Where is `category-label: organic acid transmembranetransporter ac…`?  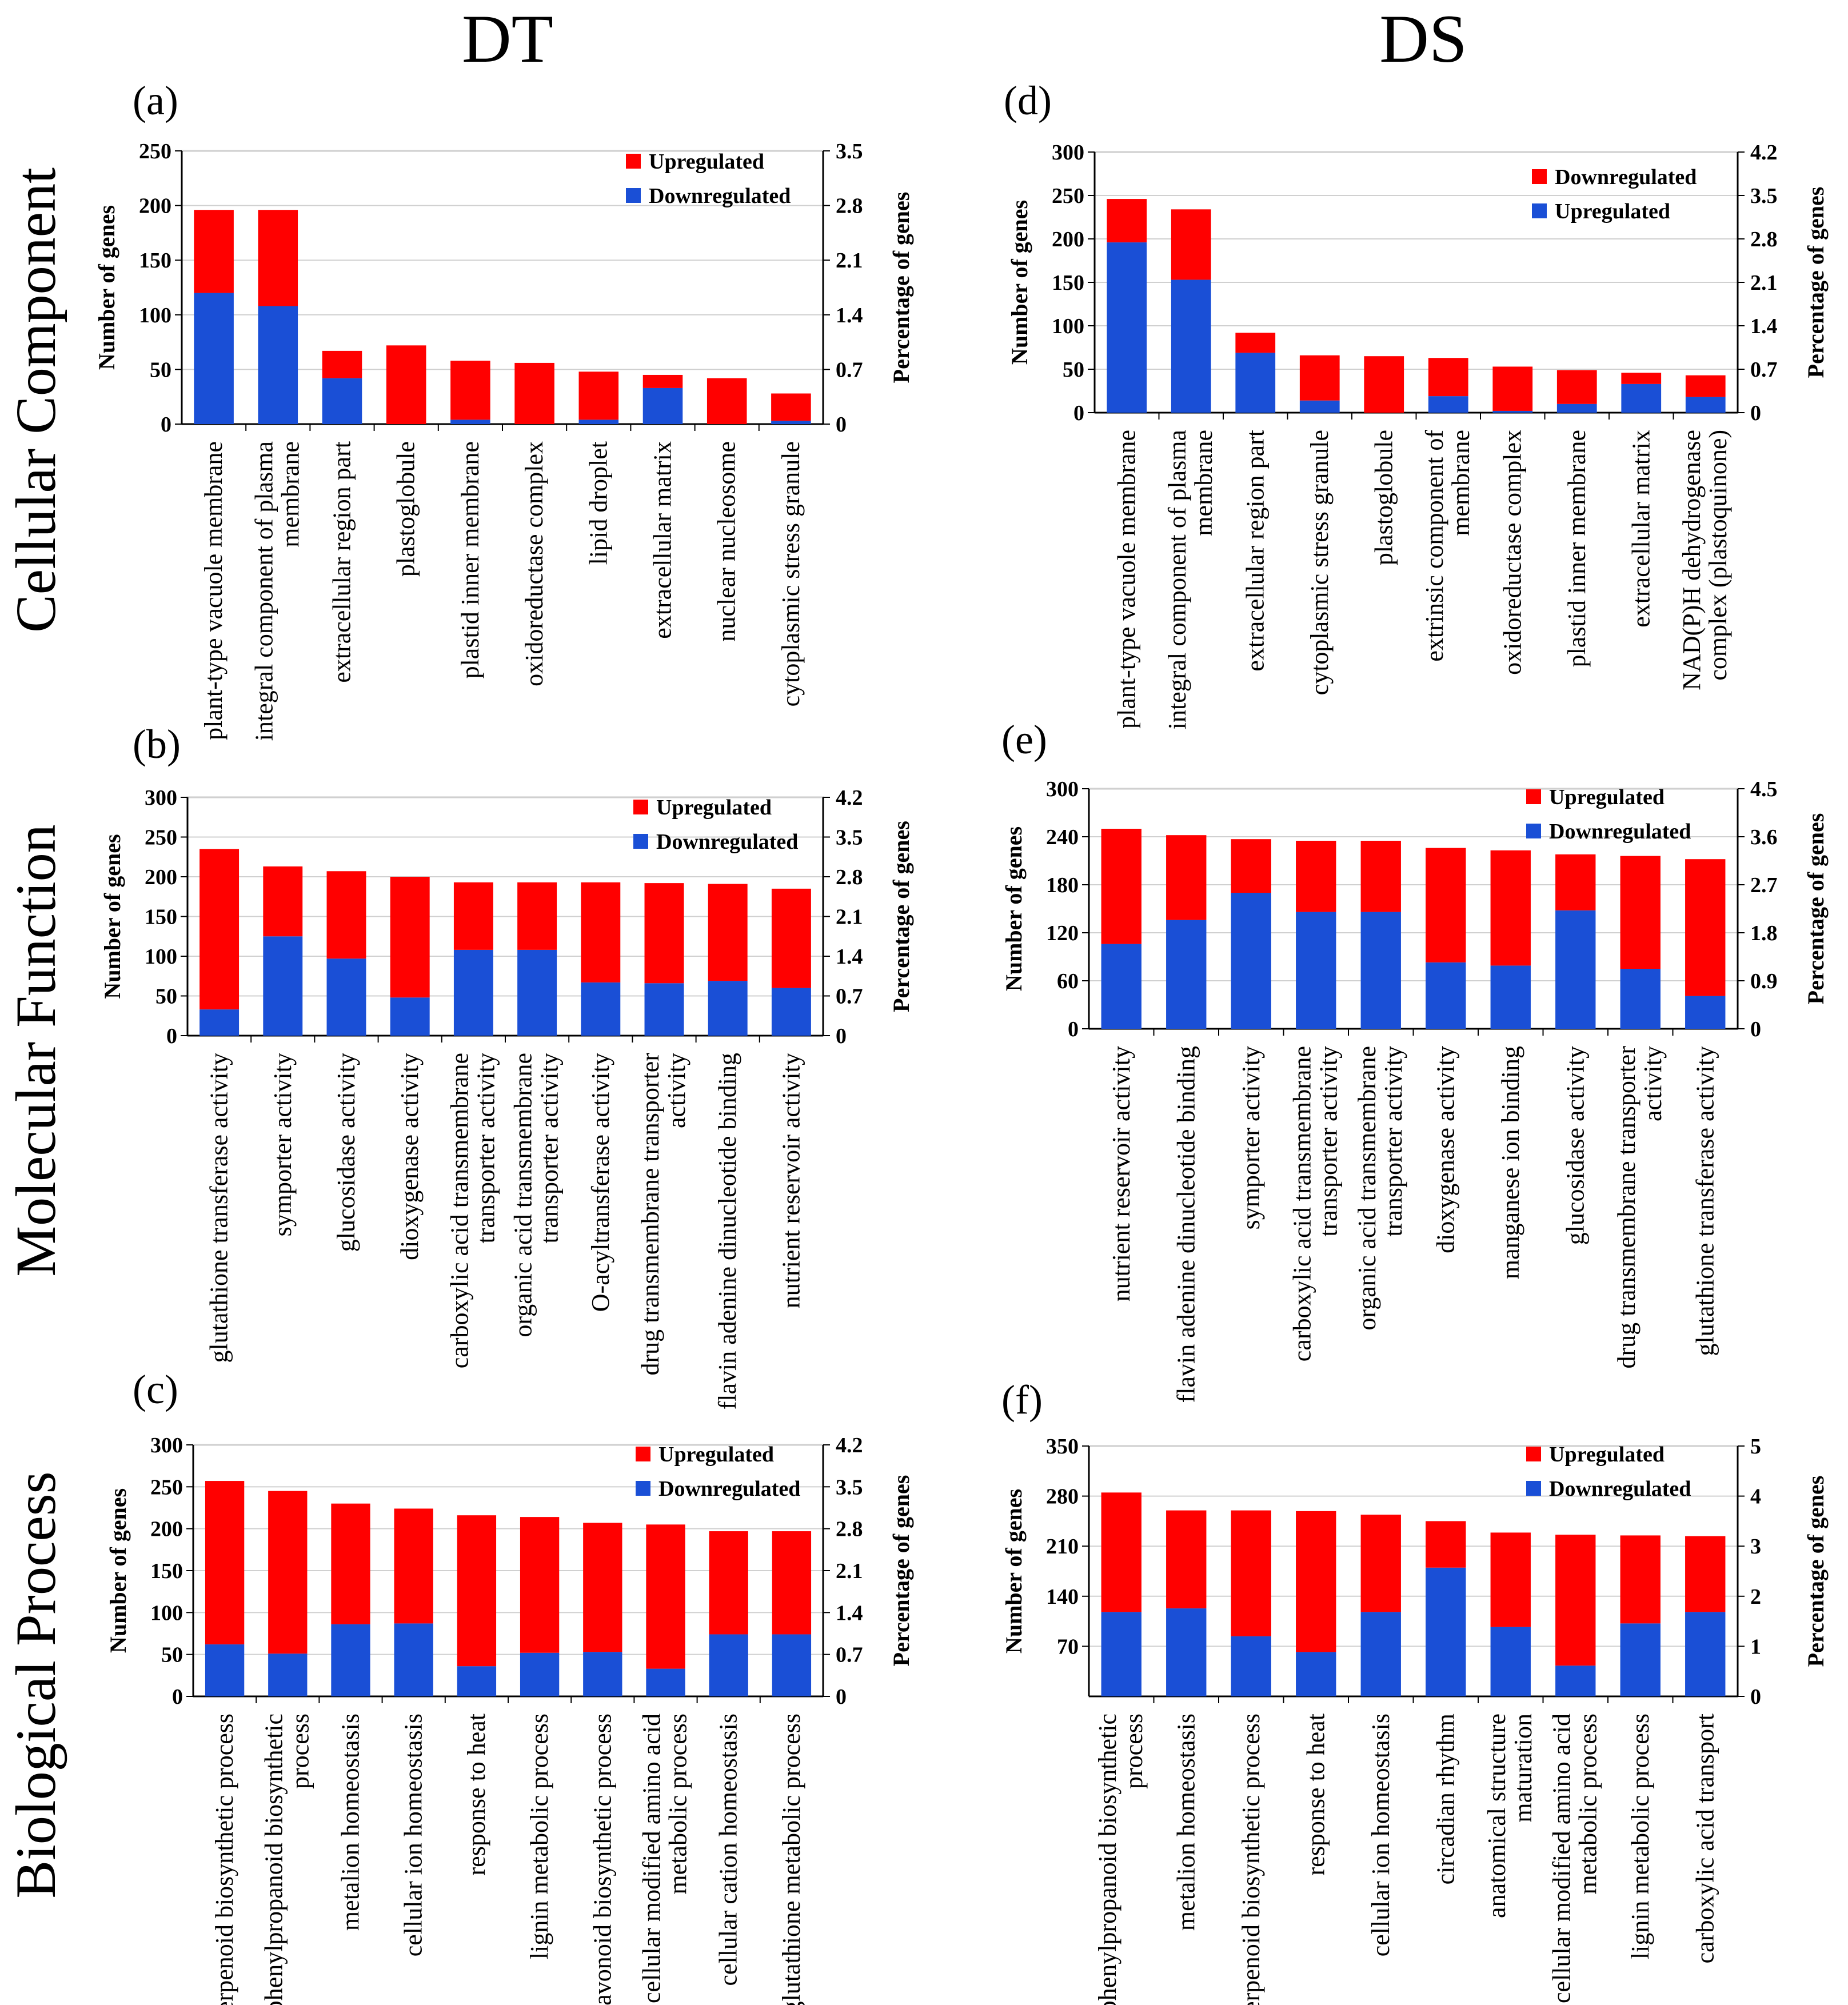 category-label: organic acid transmembranetransporter ac… is located at coordinates (536, 1195).